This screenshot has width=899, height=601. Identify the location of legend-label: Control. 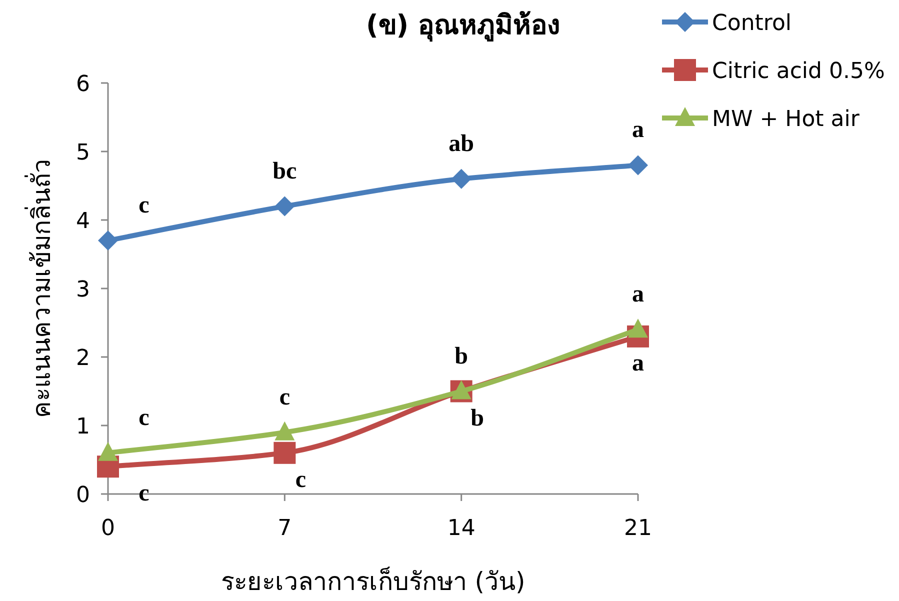
(752, 23).